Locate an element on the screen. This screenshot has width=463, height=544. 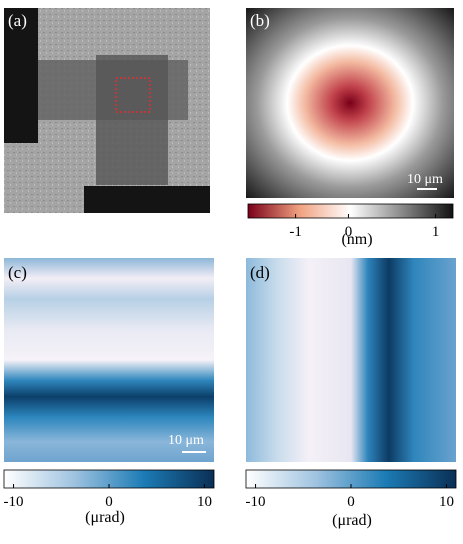
colorbar-unit: (nm) is located at coordinates (356, 239).